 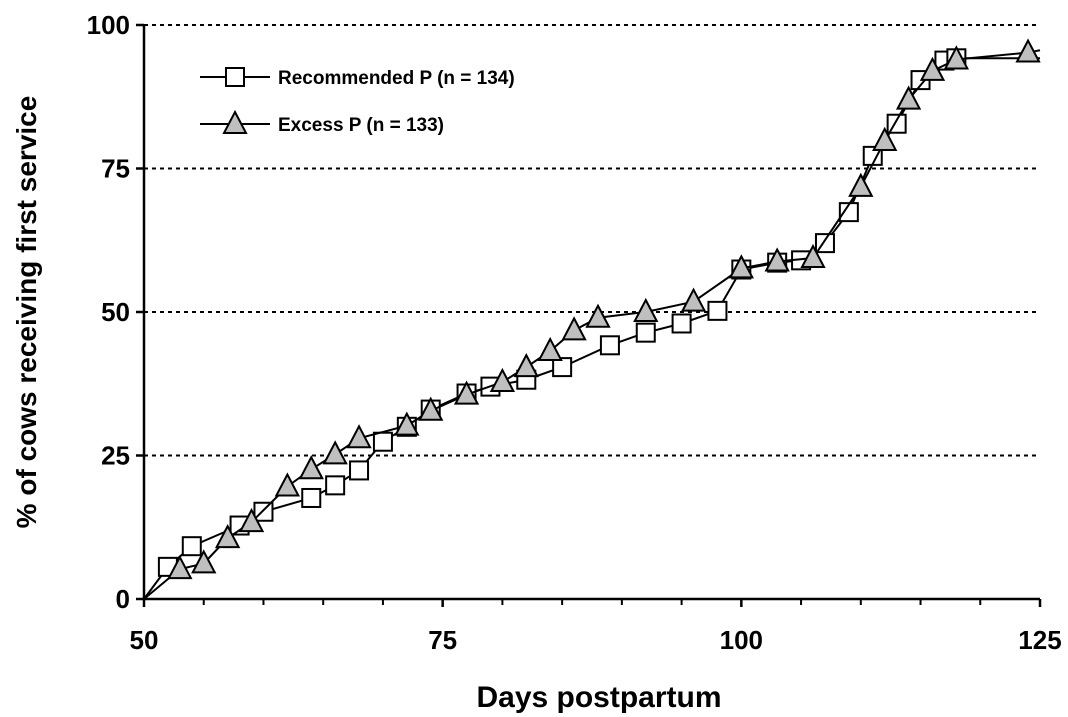 What do you see at coordinates (26, 312) in the screenshot?
I see `y-axis-title: % of cows receiving first service` at bounding box center [26, 312].